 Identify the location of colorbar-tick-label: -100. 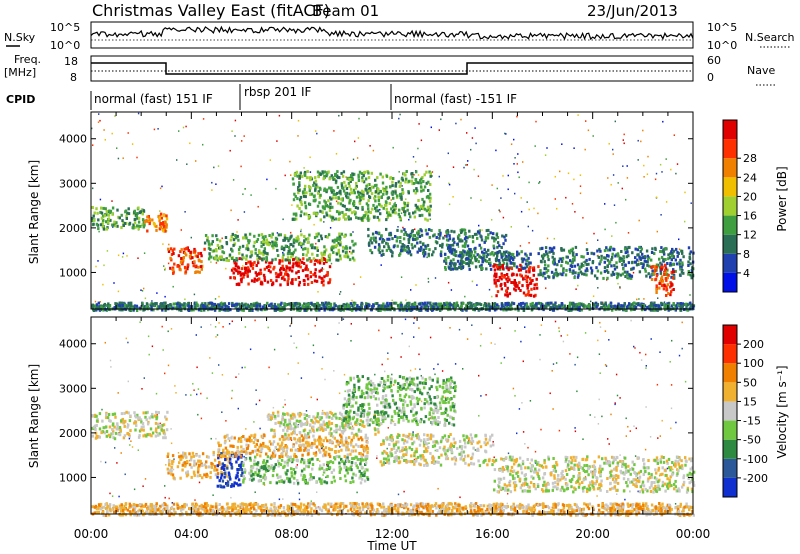
(755, 459).